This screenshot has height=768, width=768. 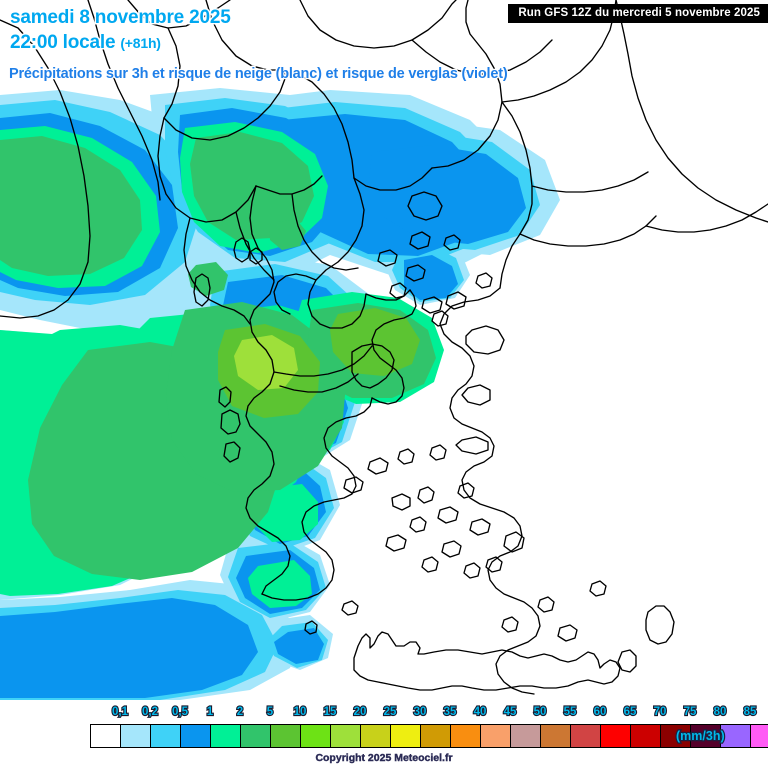 What do you see at coordinates (690, 712) in the screenshot?
I see `colorbar-tick-label: 75` at bounding box center [690, 712].